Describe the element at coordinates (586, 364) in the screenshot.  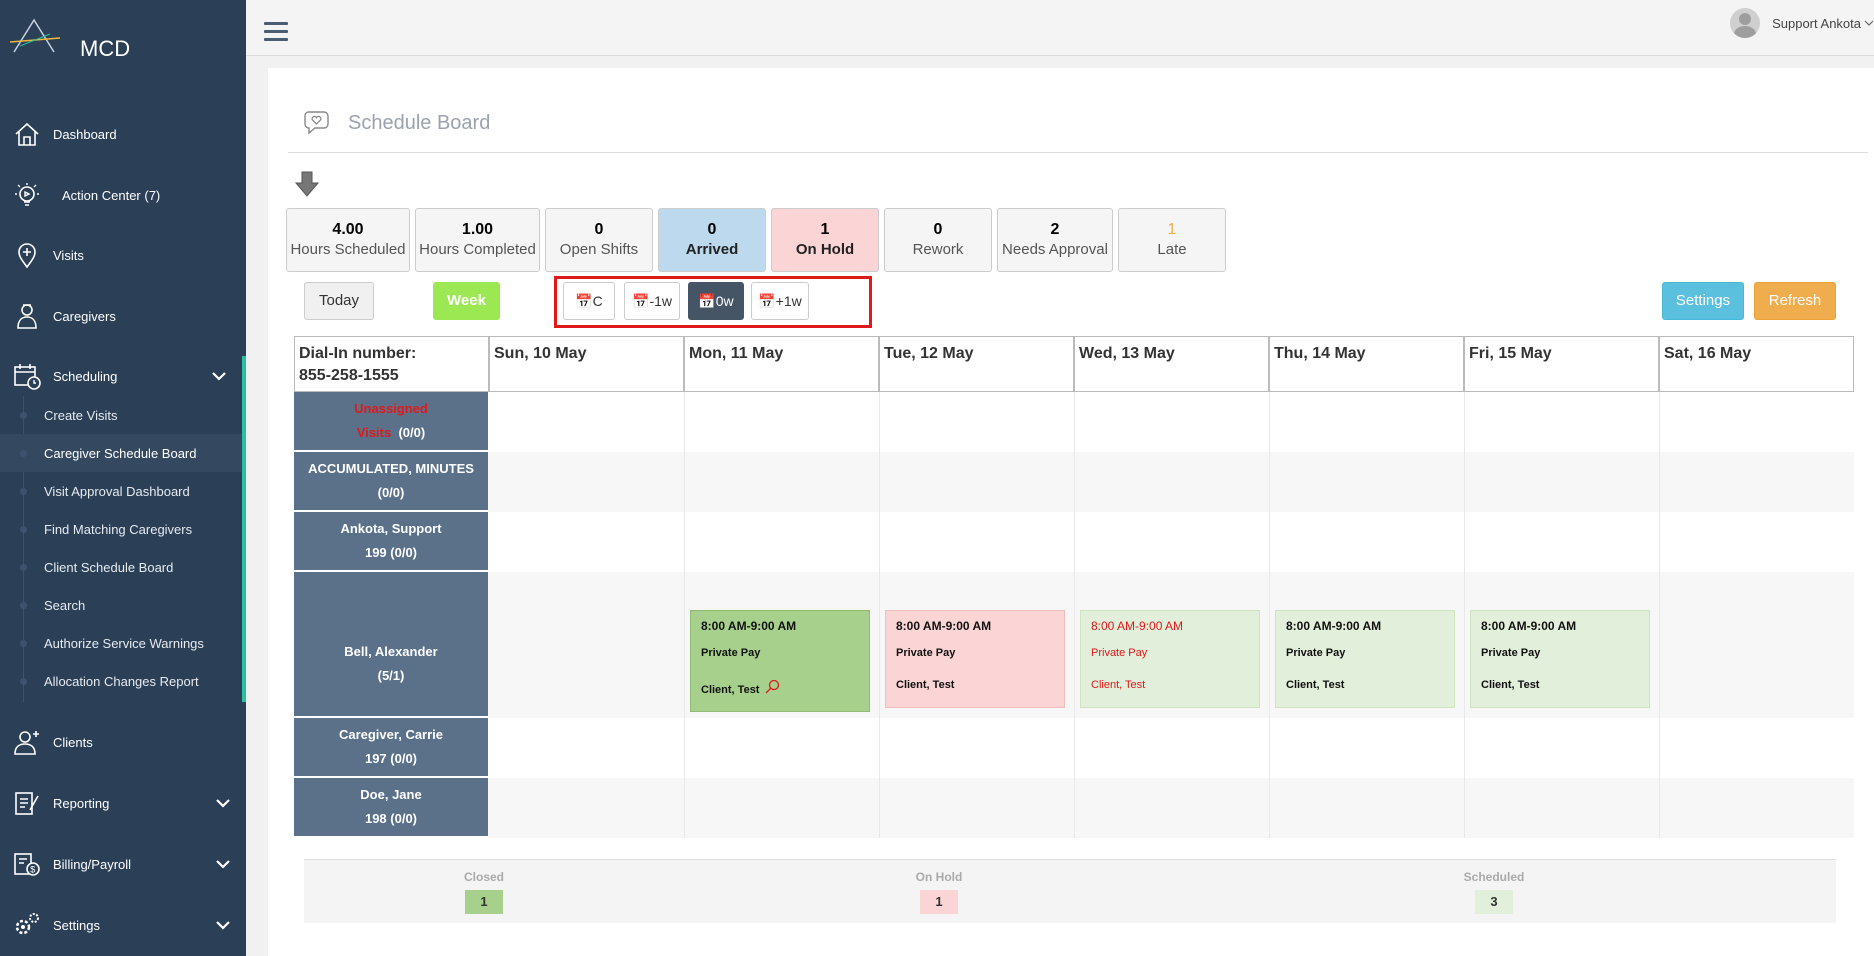
I see `day-header: Sun, 10 May` at that location.